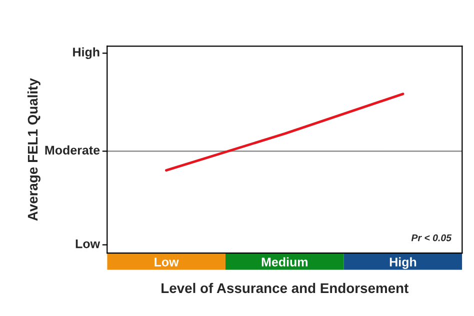 Image resolution: width=474 pixels, height=316 pixels. What do you see at coordinates (285, 261) in the screenshot?
I see `x-tick-label: Medium` at bounding box center [285, 261].